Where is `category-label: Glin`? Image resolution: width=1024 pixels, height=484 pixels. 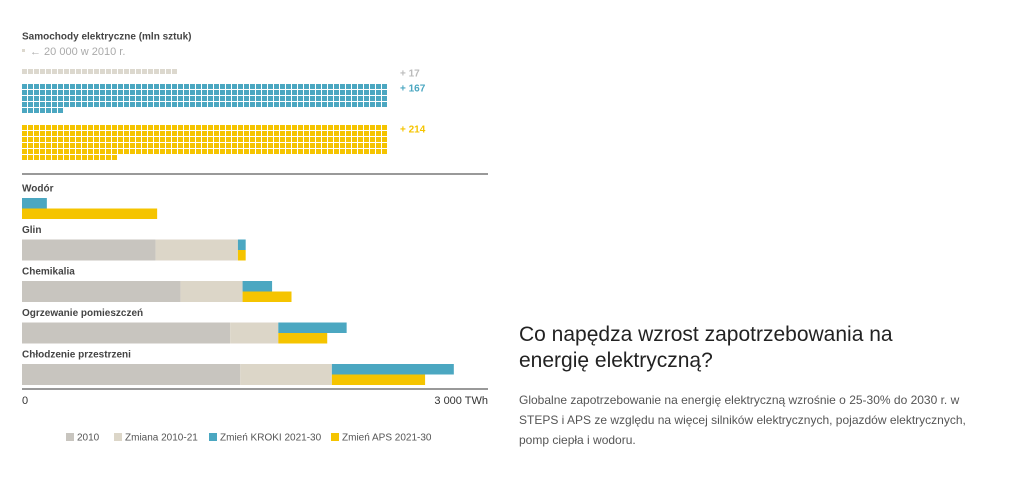
category-label: Glin is located at coordinates (31, 230).